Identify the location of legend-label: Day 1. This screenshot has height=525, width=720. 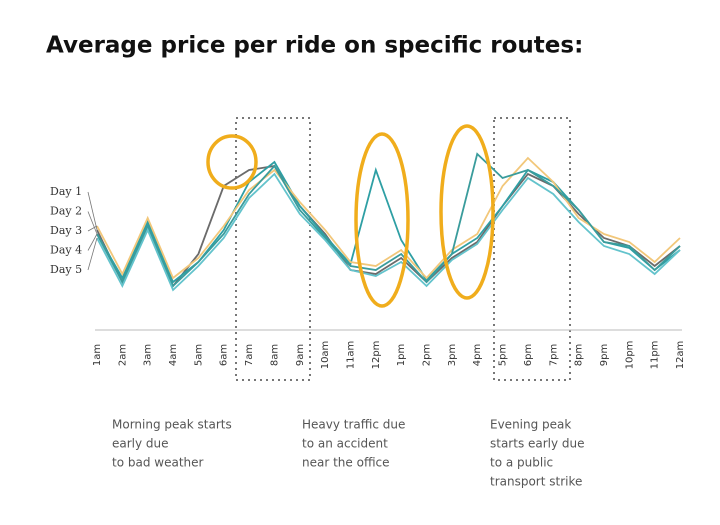
(66, 191).